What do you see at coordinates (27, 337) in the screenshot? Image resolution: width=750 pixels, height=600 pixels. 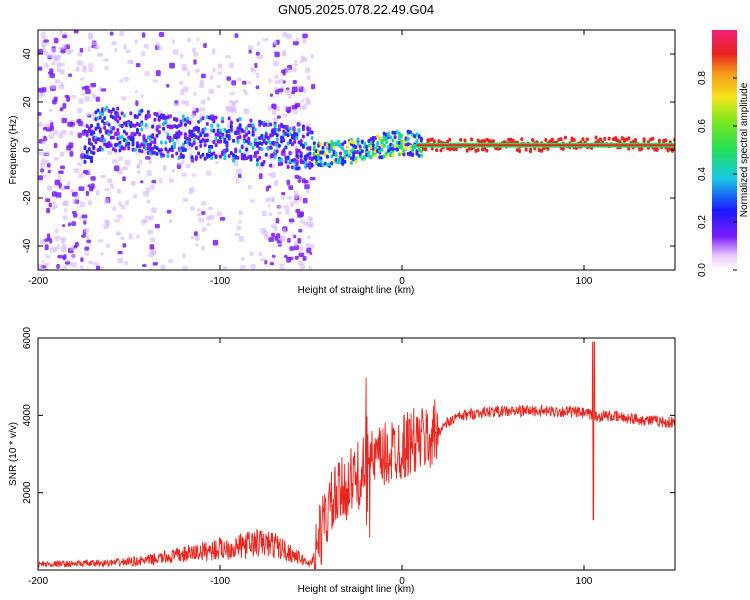 I see `y-tick-label: 6000` at bounding box center [27, 337].